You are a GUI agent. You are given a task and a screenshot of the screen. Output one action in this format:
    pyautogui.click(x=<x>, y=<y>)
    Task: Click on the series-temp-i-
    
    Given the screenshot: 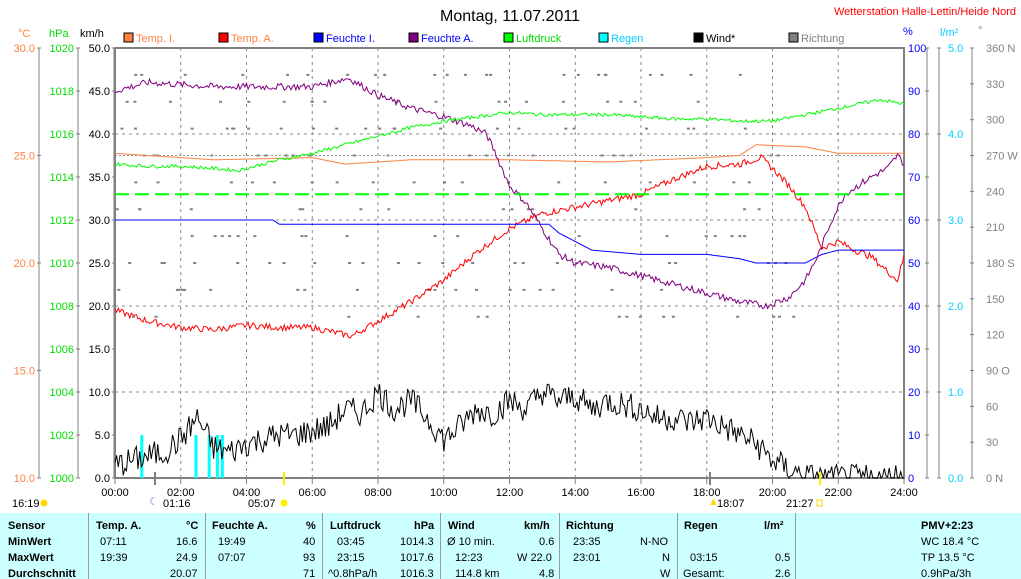 What is the action you would take?
    pyautogui.click(x=509, y=154)
    